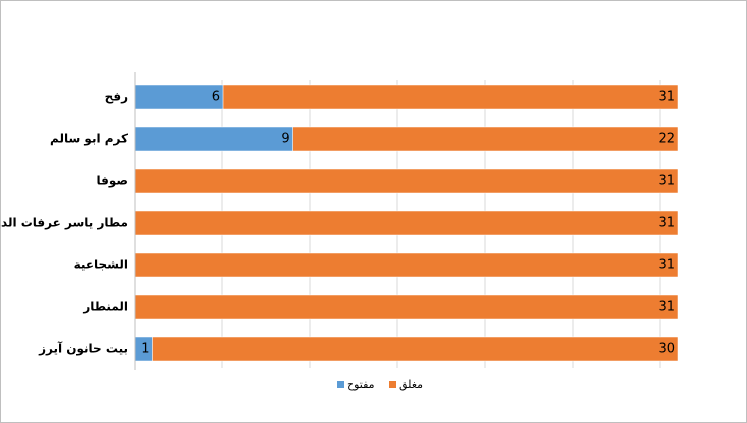 The width and height of the screenshot is (747, 423). Describe the element at coordinates (101, 265) in the screenshot. I see `category-label: الشجاعية` at that location.